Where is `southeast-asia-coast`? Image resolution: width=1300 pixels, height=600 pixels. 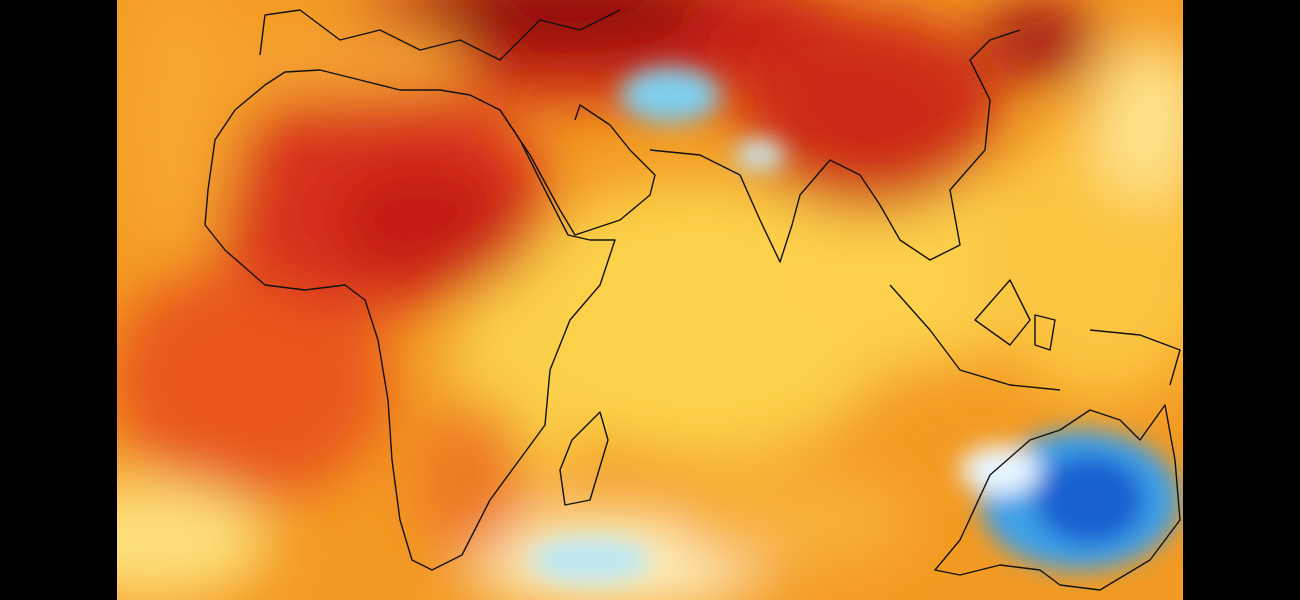 southeast-asia-coast is located at coordinates (1035, 335).